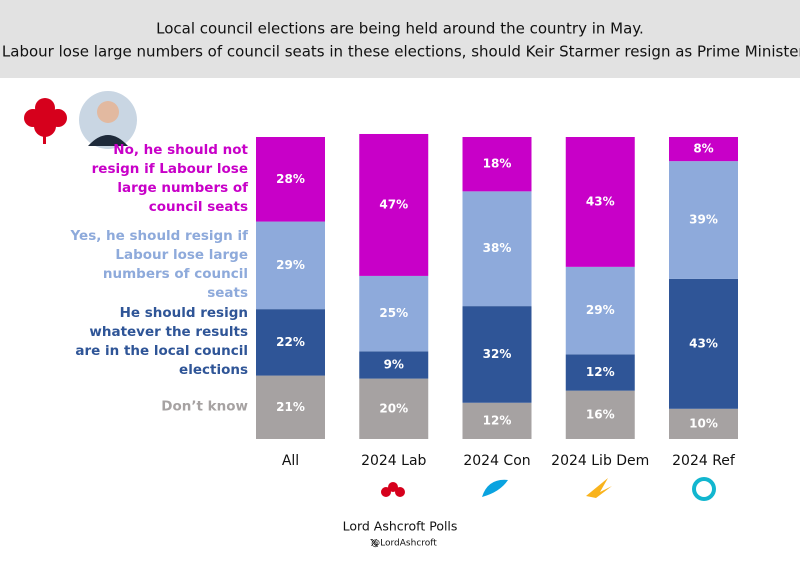 The width and height of the screenshot is (800, 565). I want to click on lab-icon, so click(393, 489).